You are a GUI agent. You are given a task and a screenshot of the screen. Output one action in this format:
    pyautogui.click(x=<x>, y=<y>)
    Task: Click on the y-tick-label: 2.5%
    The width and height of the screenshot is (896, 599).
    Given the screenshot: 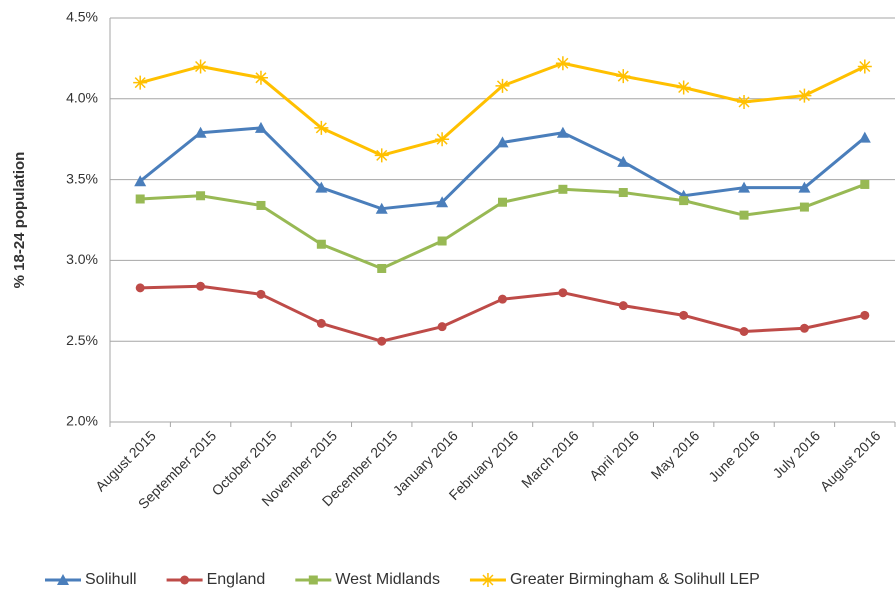 What is the action you would take?
    pyautogui.click(x=82, y=340)
    